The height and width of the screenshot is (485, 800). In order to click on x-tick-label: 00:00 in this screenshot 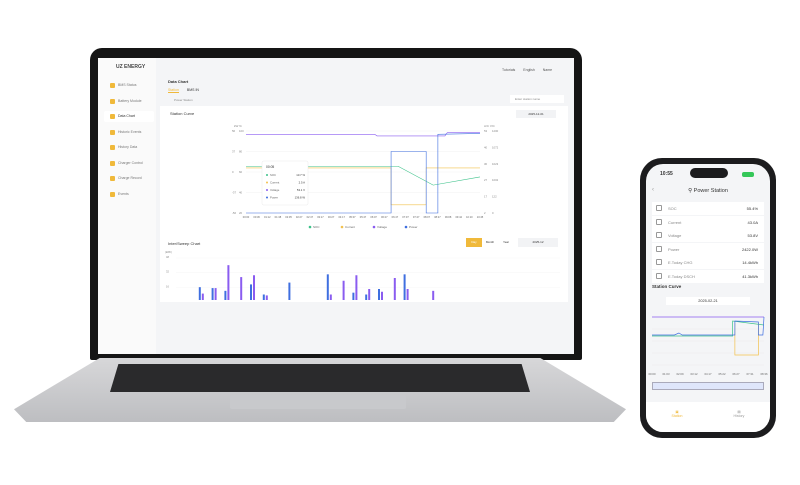, I will do `click(652, 374)`.